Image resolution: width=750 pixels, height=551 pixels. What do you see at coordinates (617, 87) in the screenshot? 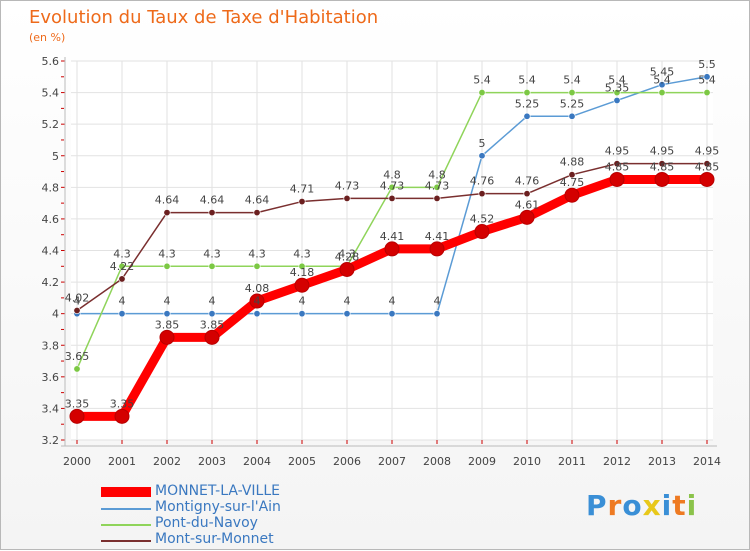
I see `data-label: 5.35` at bounding box center [617, 87].